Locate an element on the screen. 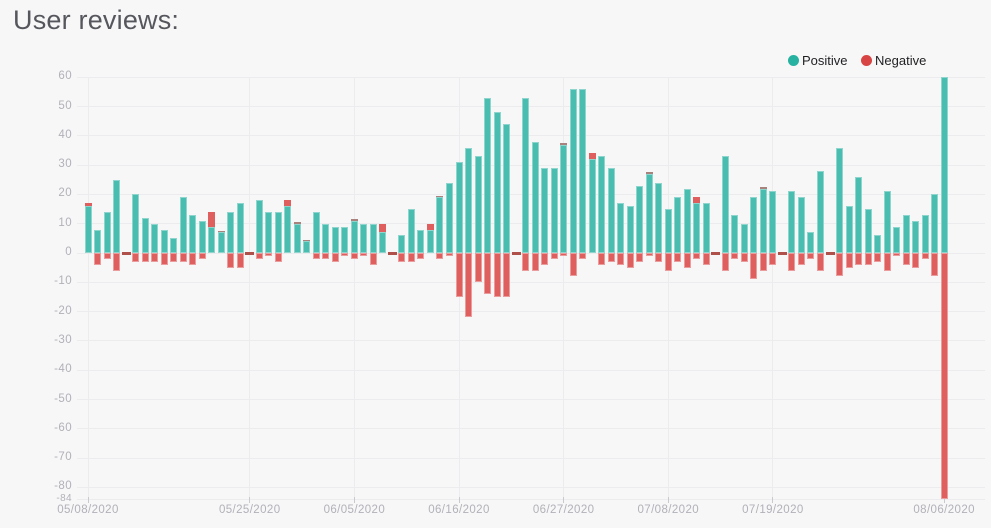 The height and width of the screenshot is (528, 991). legend-item-positive: Positive is located at coordinates (818, 60).